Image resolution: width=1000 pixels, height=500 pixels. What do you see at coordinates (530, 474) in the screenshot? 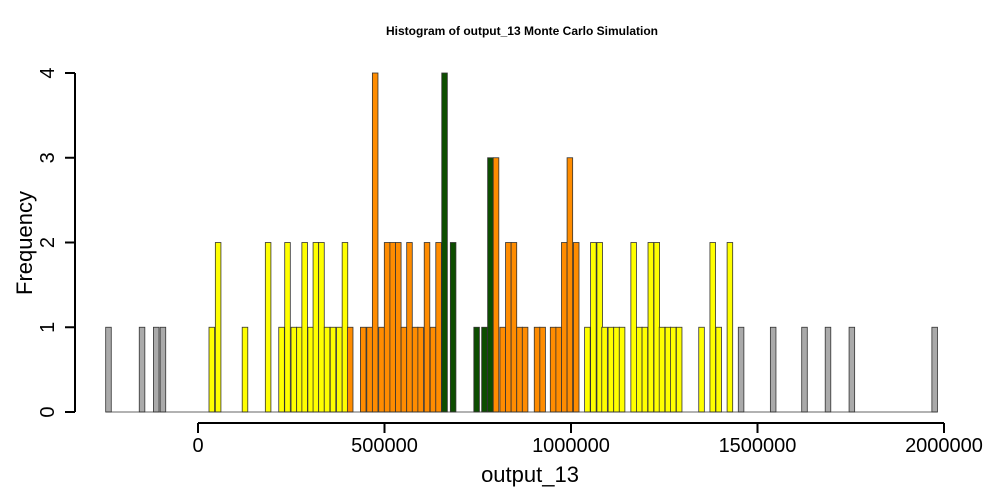
I see `x-axis-label: output_13` at bounding box center [530, 474].